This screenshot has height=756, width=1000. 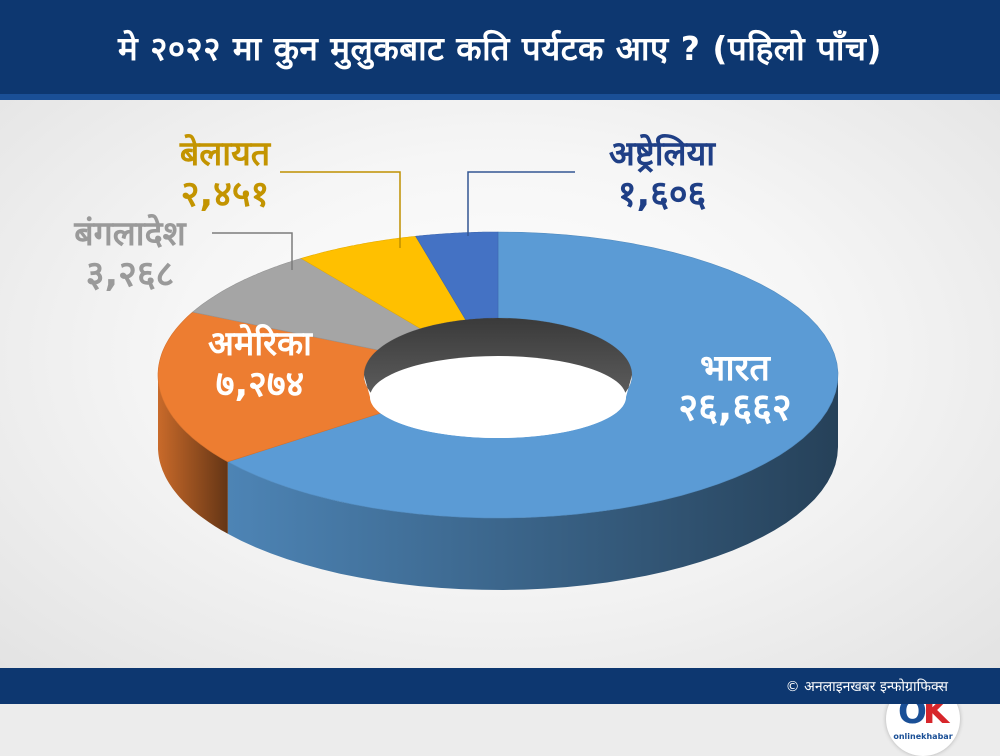 I want to click on slice-3-value-label: ३,२६८, so click(x=130, y=274).